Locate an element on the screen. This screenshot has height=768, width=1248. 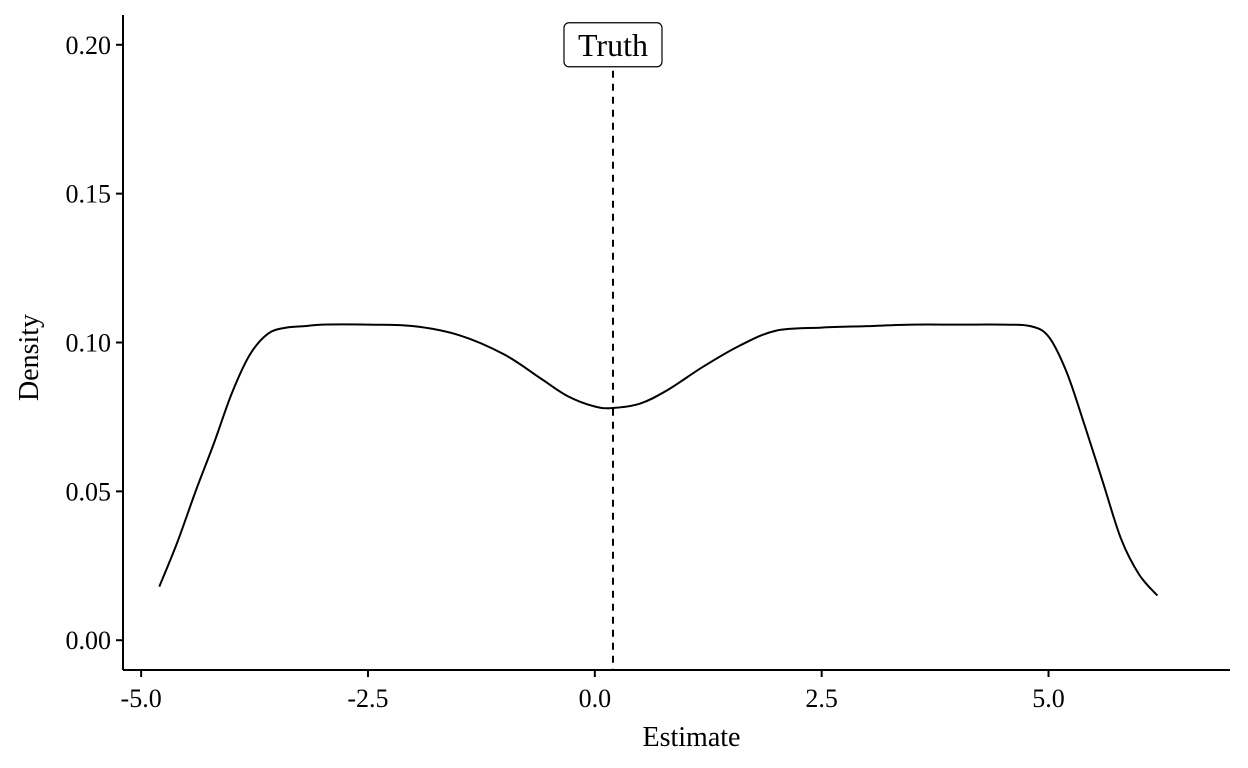
x-tick-label: 0.0 is located at coordinates (595, 698).